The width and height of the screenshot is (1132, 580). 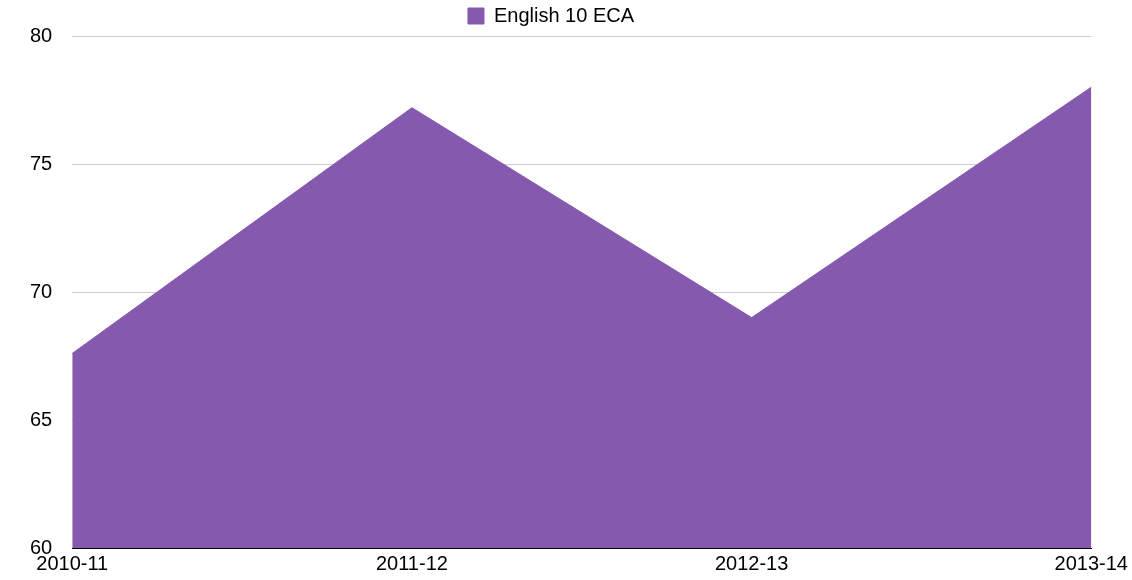 I want to click on x-tick-label: 2013-14, so click(x=1091, y=562).